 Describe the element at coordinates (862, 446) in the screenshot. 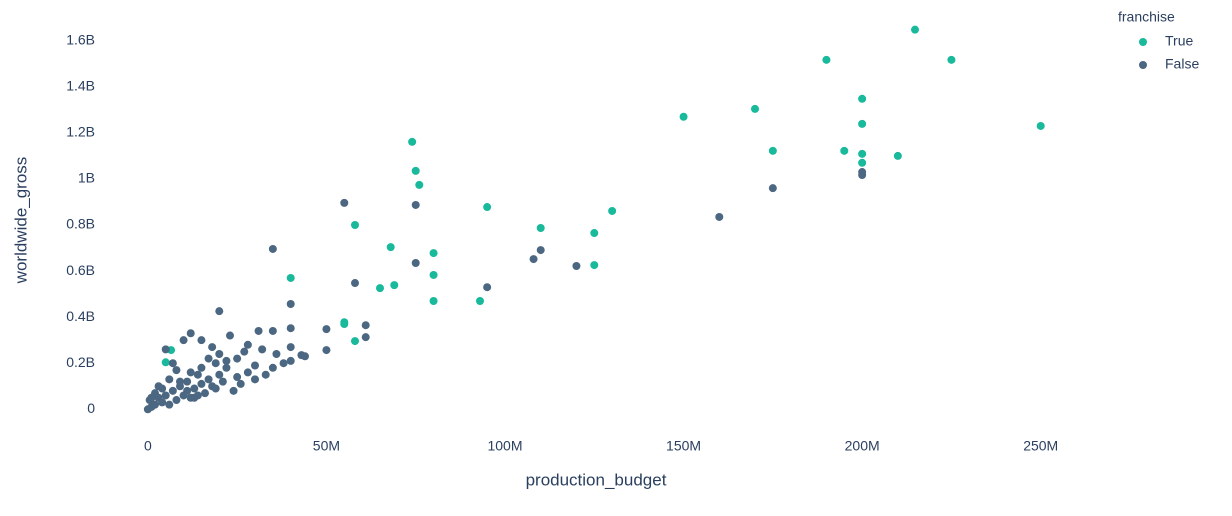

I see `x-tick-label: 200M` at that location.